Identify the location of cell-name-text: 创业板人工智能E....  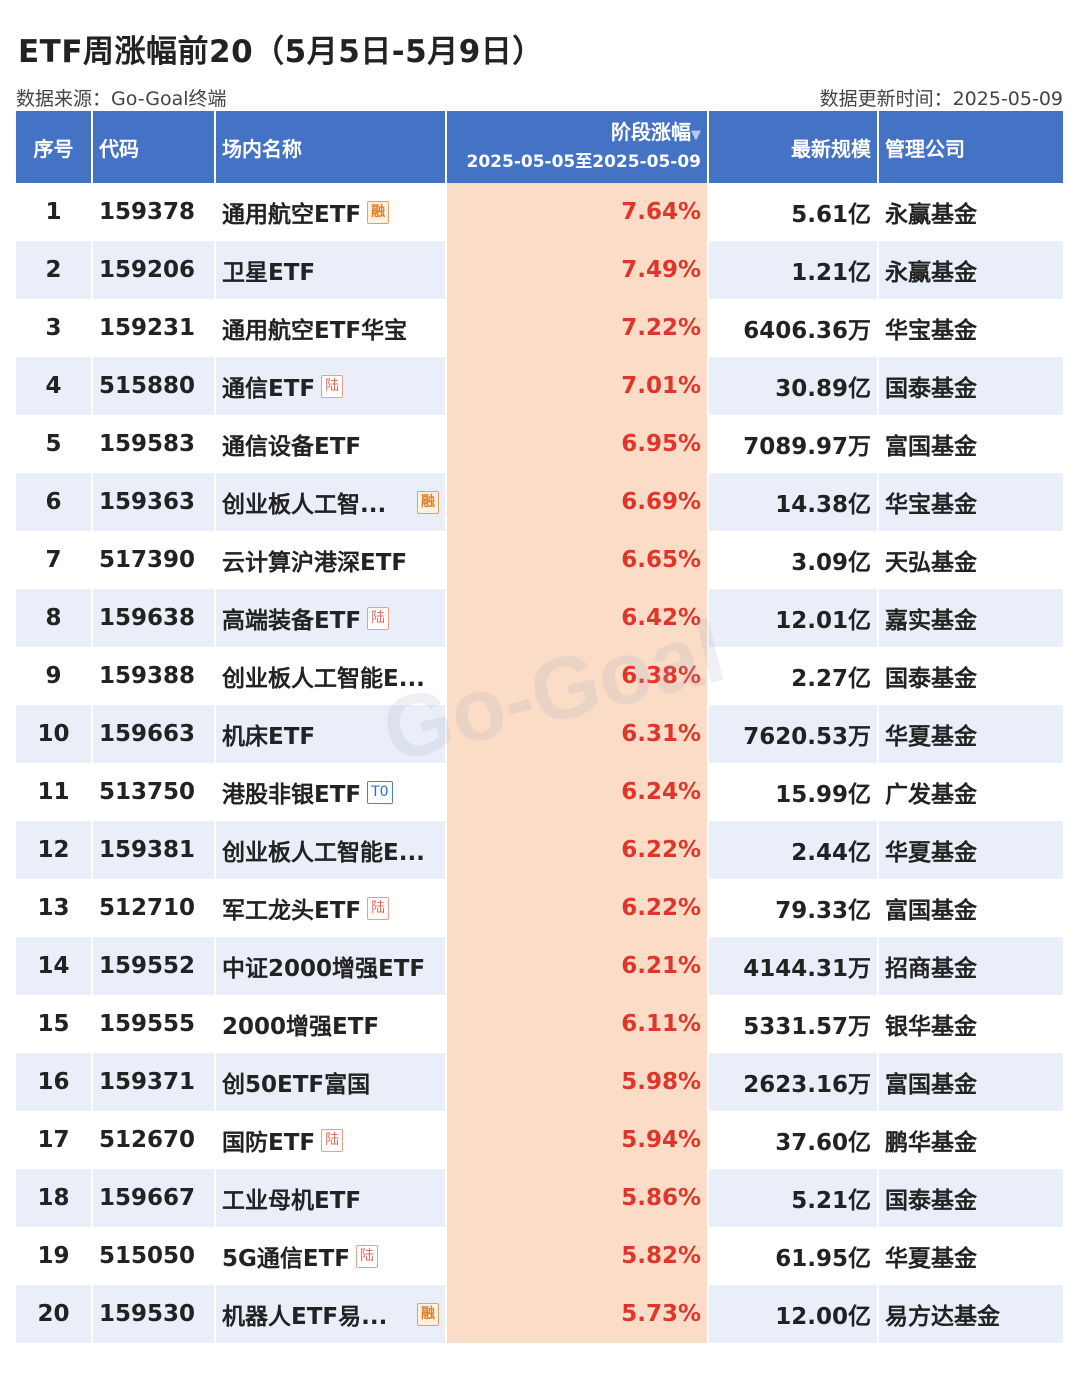
(323, 853).